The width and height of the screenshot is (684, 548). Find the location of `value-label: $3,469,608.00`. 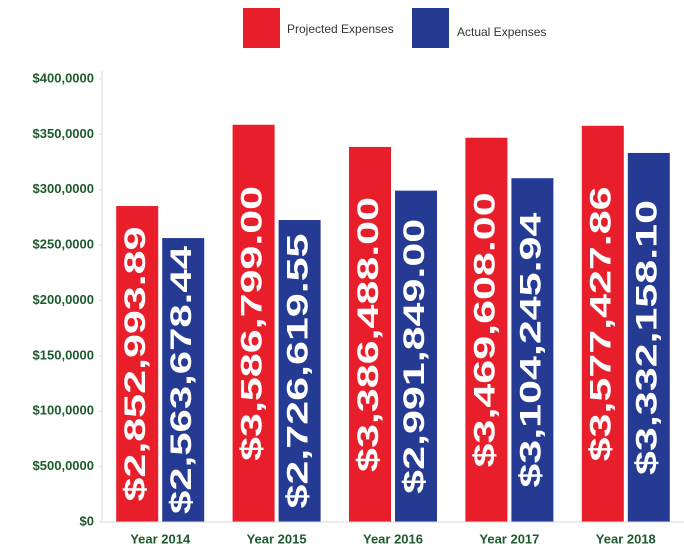

value-label: $3,469,608.00 is located at coordinates (484, 329).